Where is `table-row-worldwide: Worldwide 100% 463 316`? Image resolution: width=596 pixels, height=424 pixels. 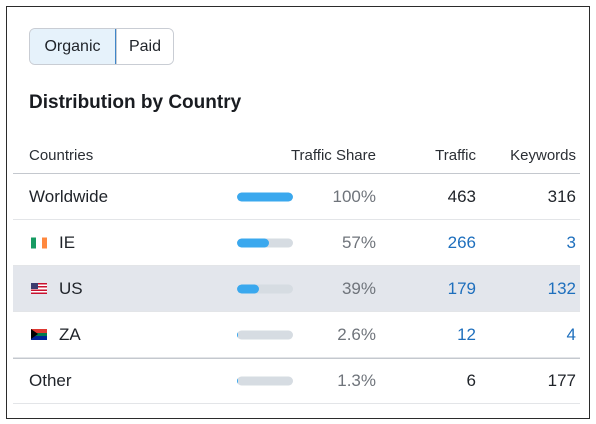 table-row-worldwide: Worldwide 100% 463 316 is located at coordinates (296, 197).